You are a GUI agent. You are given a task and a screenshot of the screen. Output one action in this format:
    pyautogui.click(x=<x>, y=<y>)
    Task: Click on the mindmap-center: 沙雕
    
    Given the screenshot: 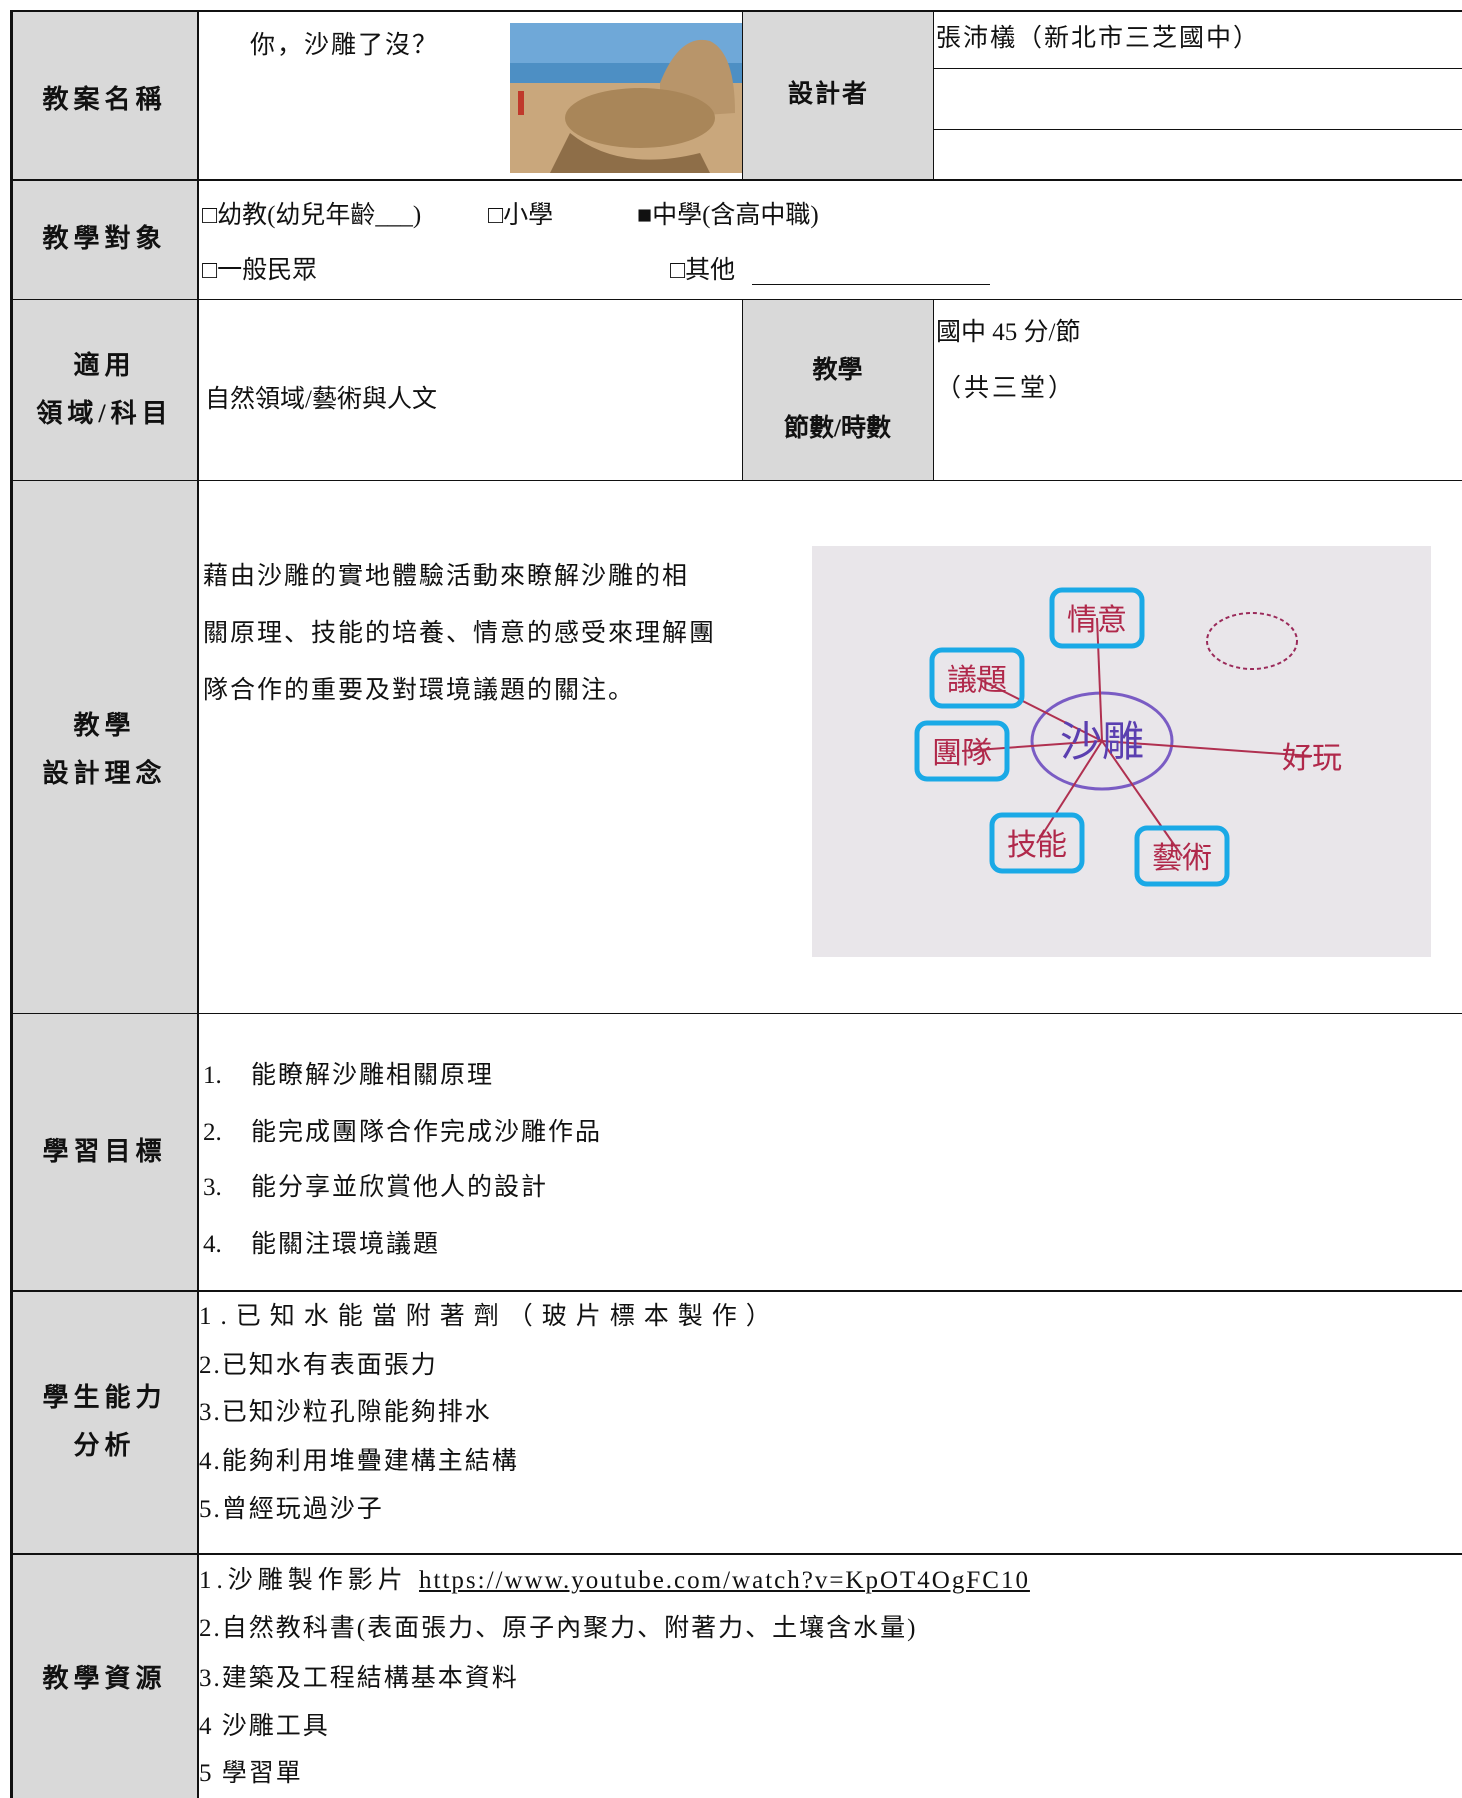 What is the action you would take?
    pyautogui.click(x=1102, y=741)
    